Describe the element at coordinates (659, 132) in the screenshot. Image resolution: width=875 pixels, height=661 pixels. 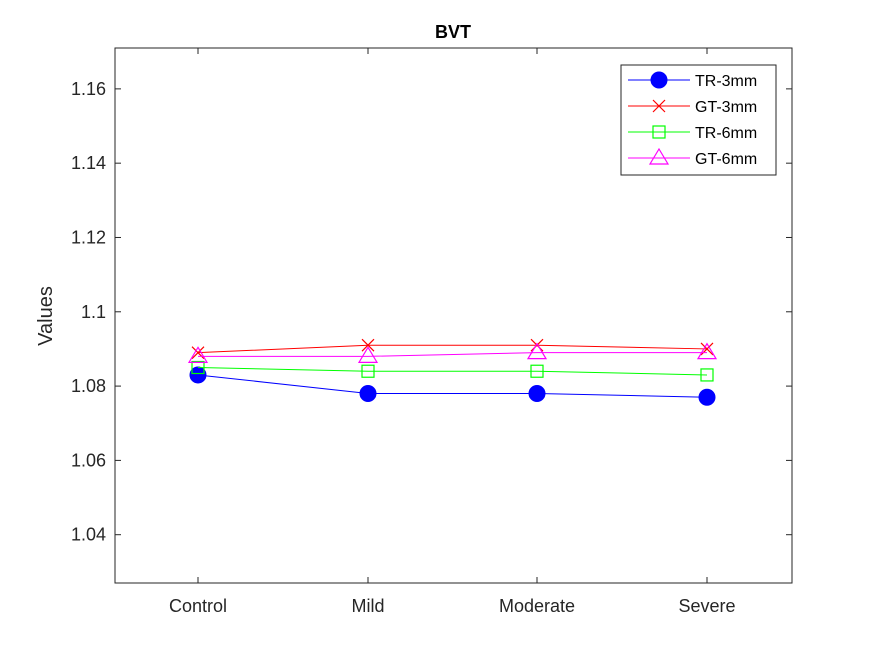
I see `legend-marker-tr-6mm` at that location.